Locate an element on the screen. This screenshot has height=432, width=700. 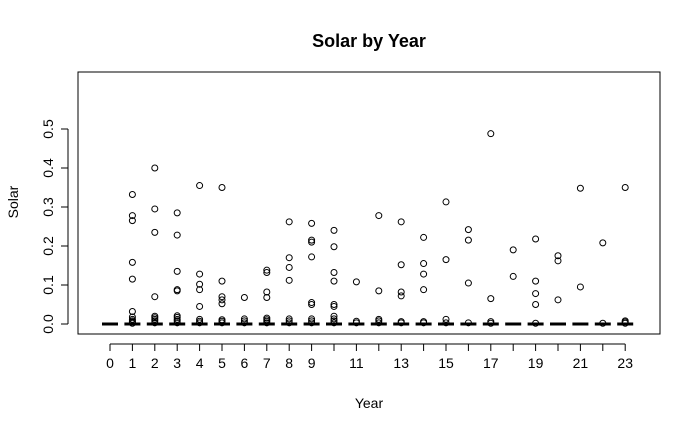
x-tick-label: 1 is located at coordinates (133, 363).